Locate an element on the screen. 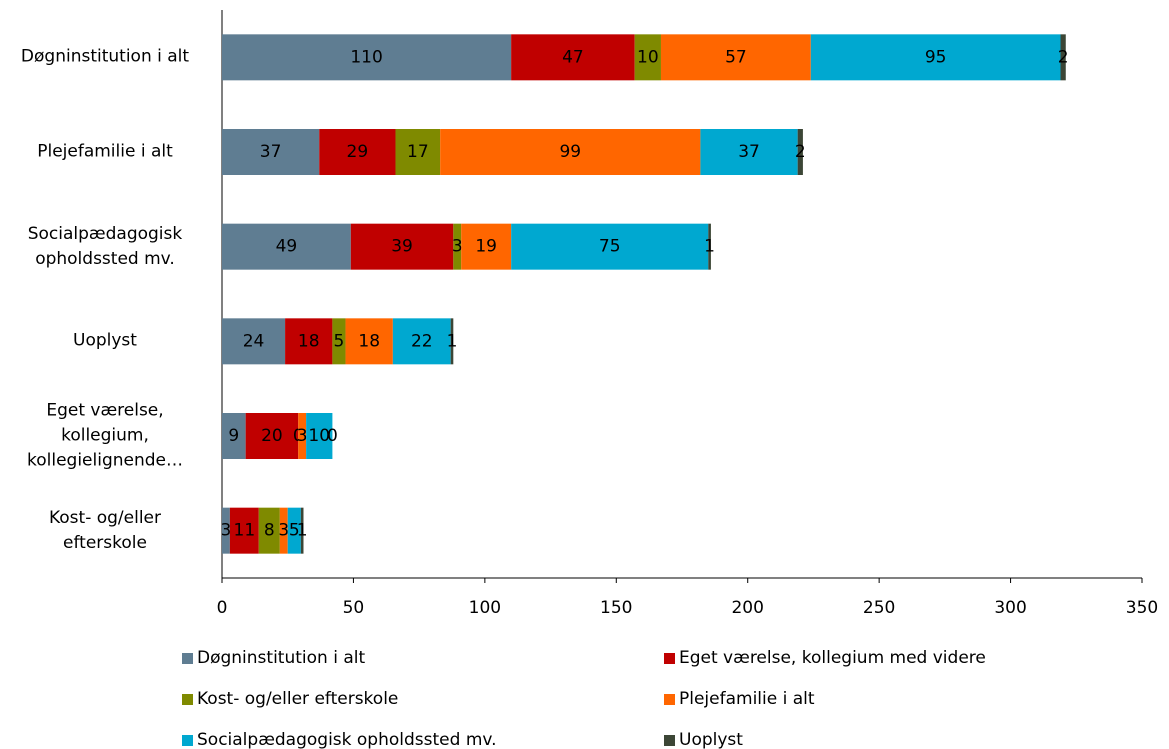 The image size is (1169, 749). y-tick-label: Plejefamilie i alt is located at coordinates (105, 151).